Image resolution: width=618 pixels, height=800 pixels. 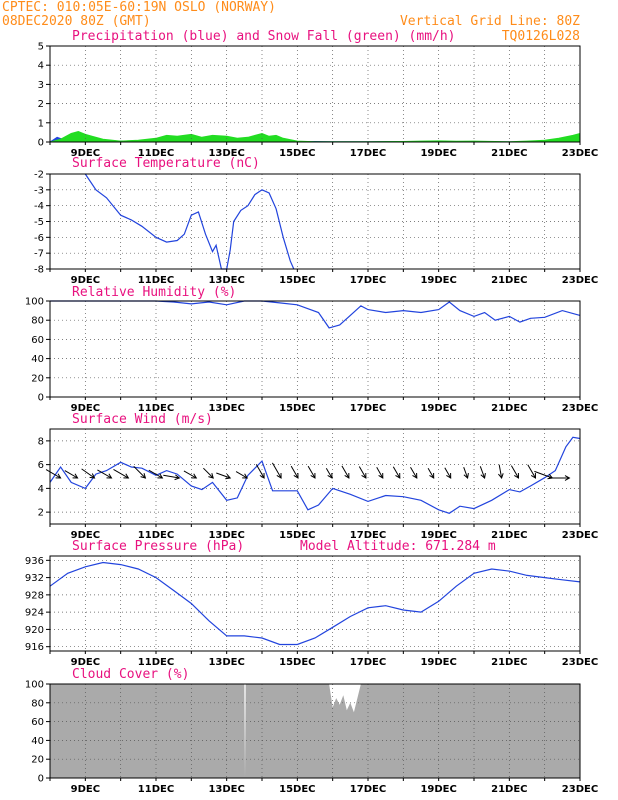 I want to click on y-tick-label: 920, so click(x=34, y=630).